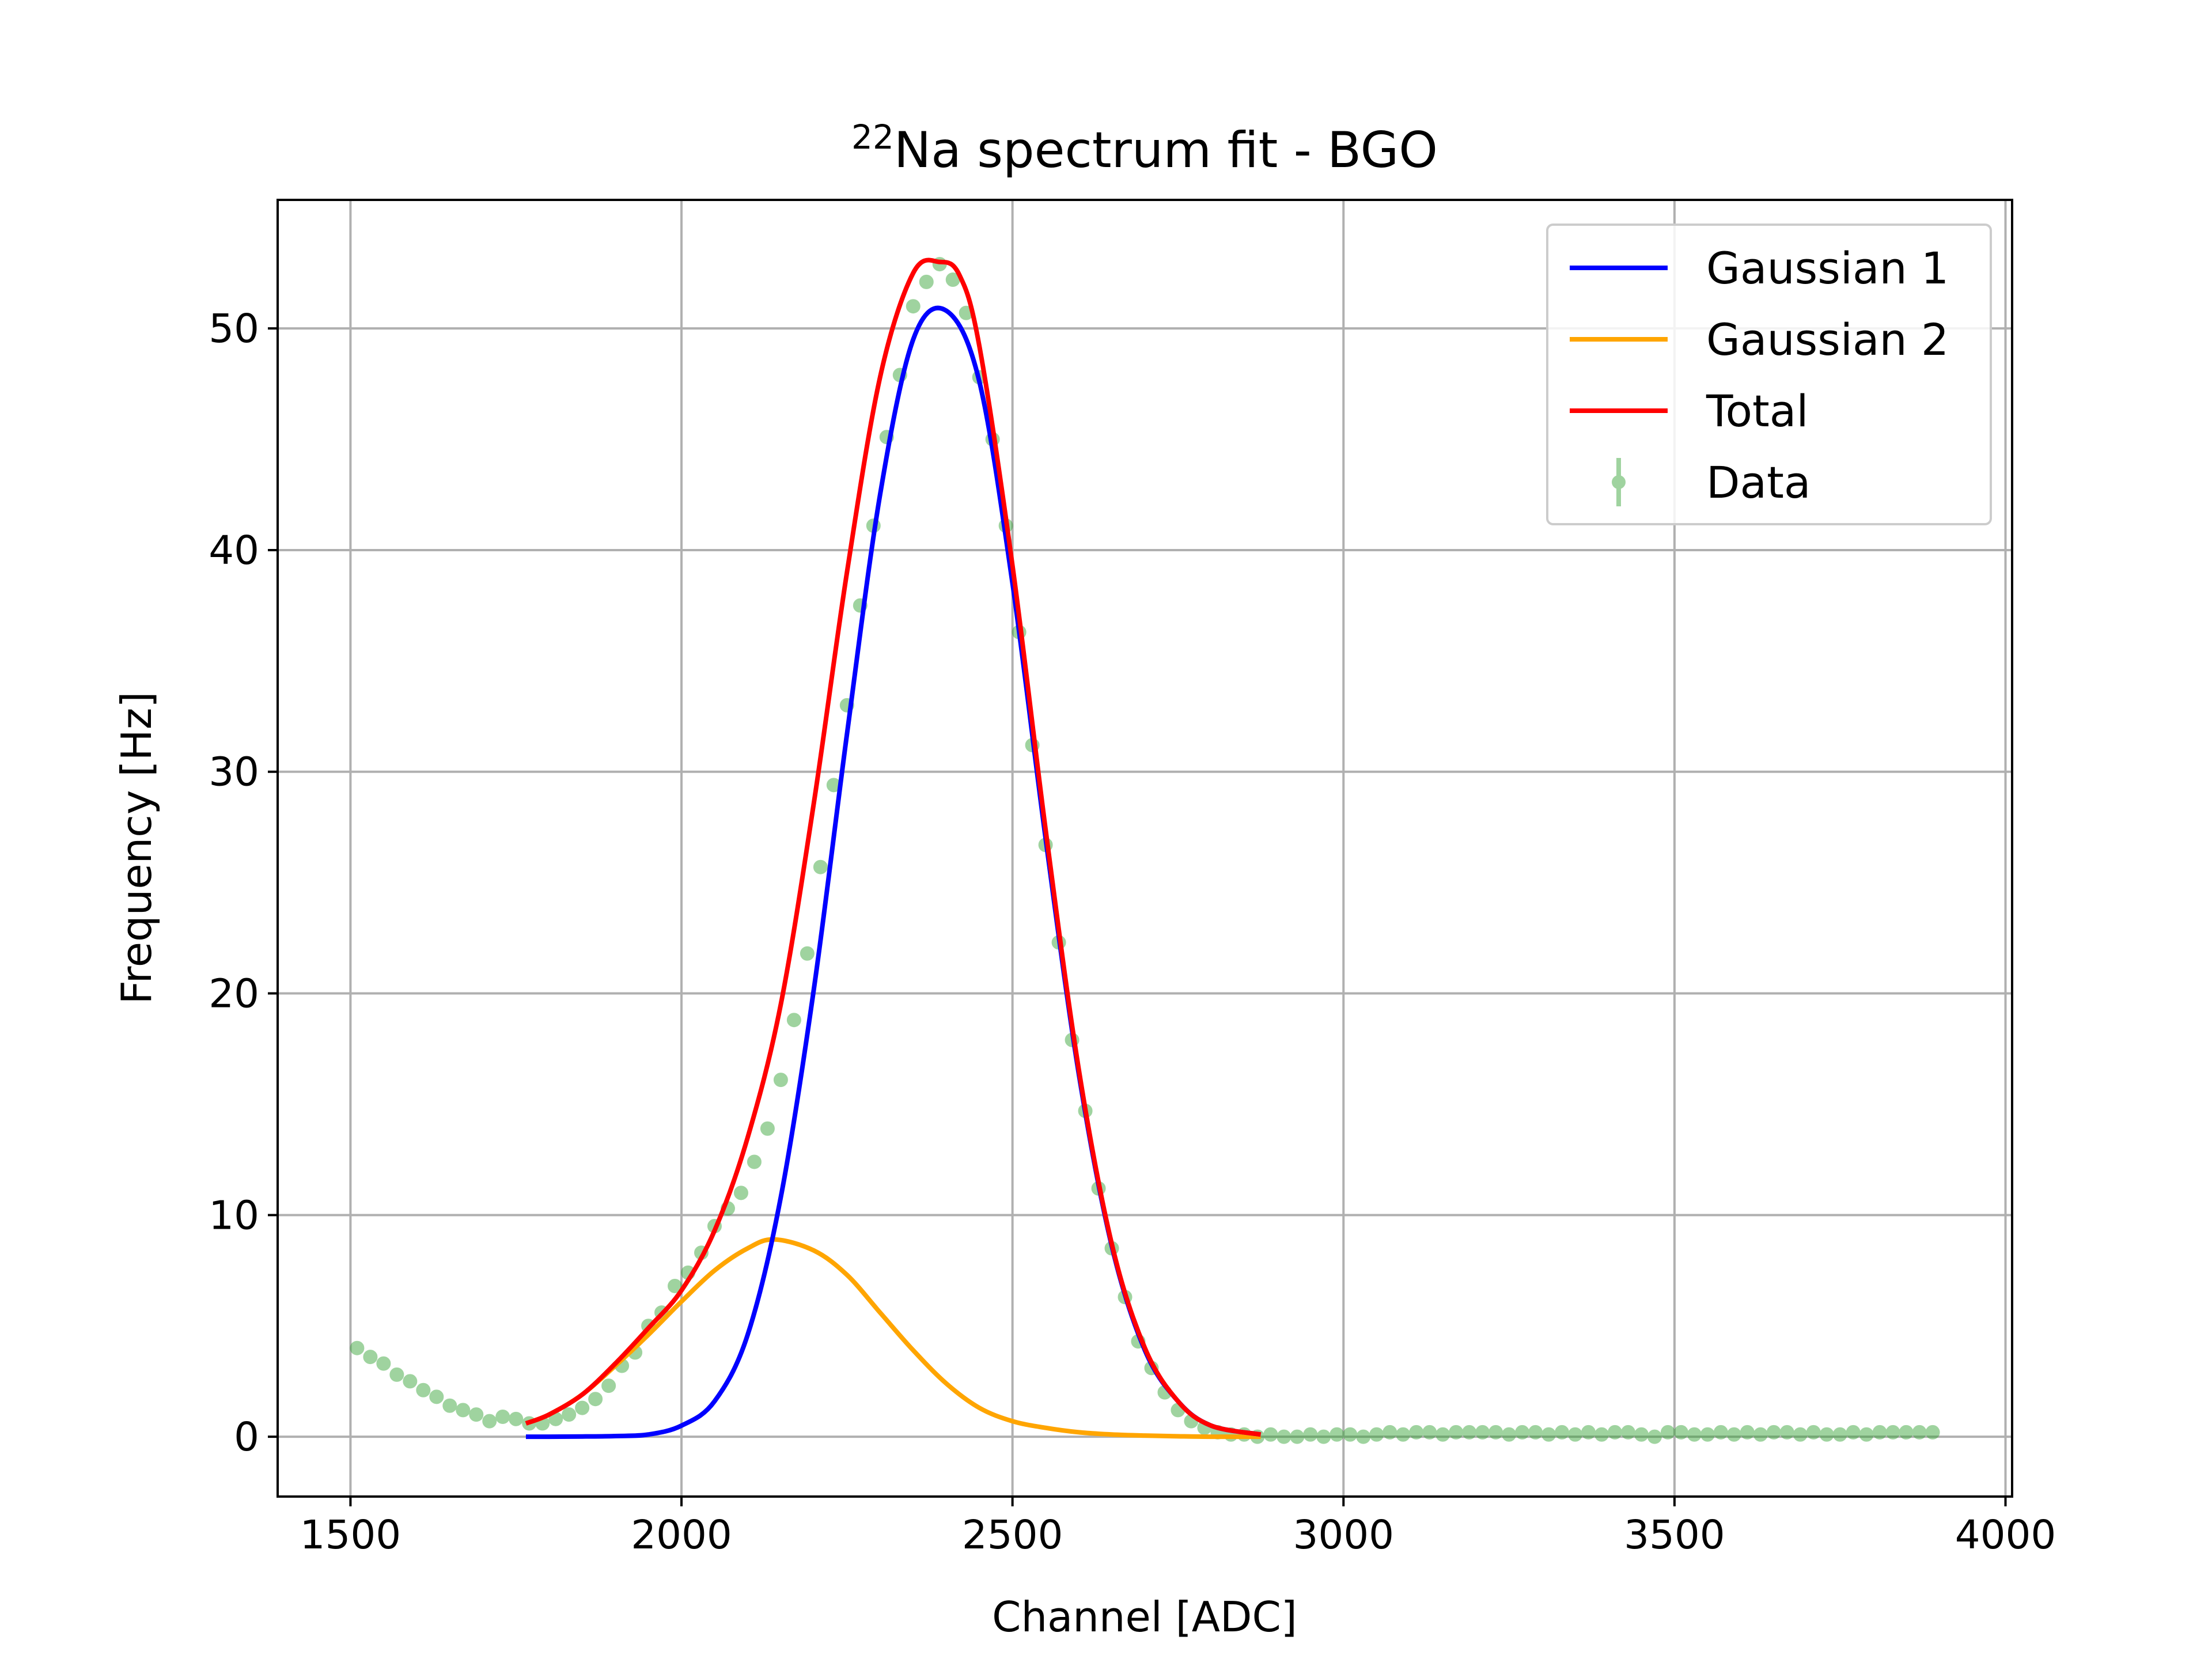  What do you see at coordinates (136, 848) in the screenshot?
I see `y-axis-label: Frequency [Hz]` at bounding box center [136, 848].